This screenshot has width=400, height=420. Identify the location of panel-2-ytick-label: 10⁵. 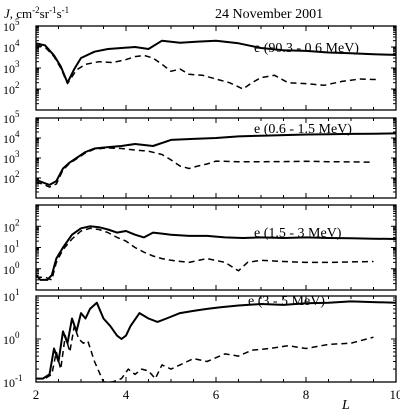
(11, 117).